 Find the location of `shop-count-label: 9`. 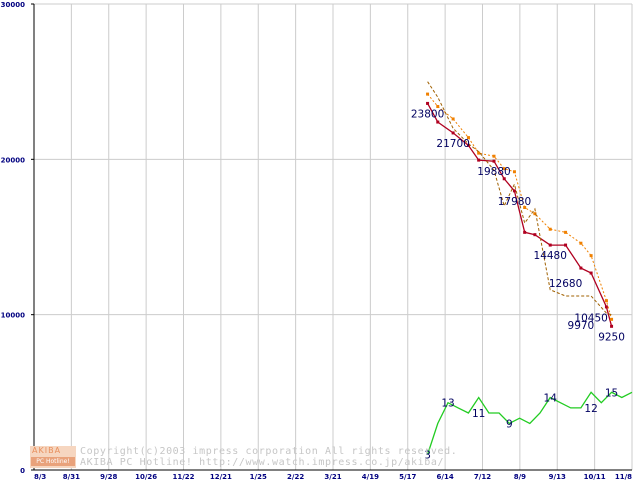

shop-count-label: 9 is located at coordinates (509, 424).